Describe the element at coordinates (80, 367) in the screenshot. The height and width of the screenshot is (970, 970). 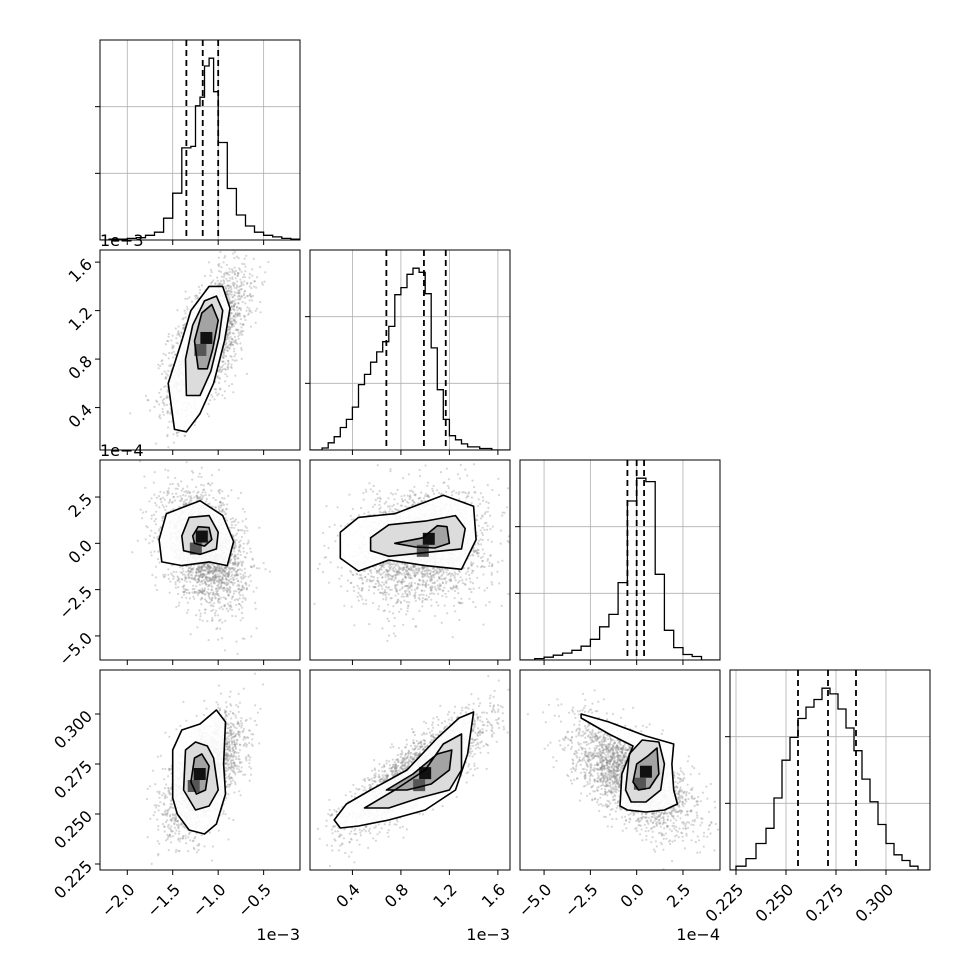
I see `y-tick-label: 0.8` at that location.